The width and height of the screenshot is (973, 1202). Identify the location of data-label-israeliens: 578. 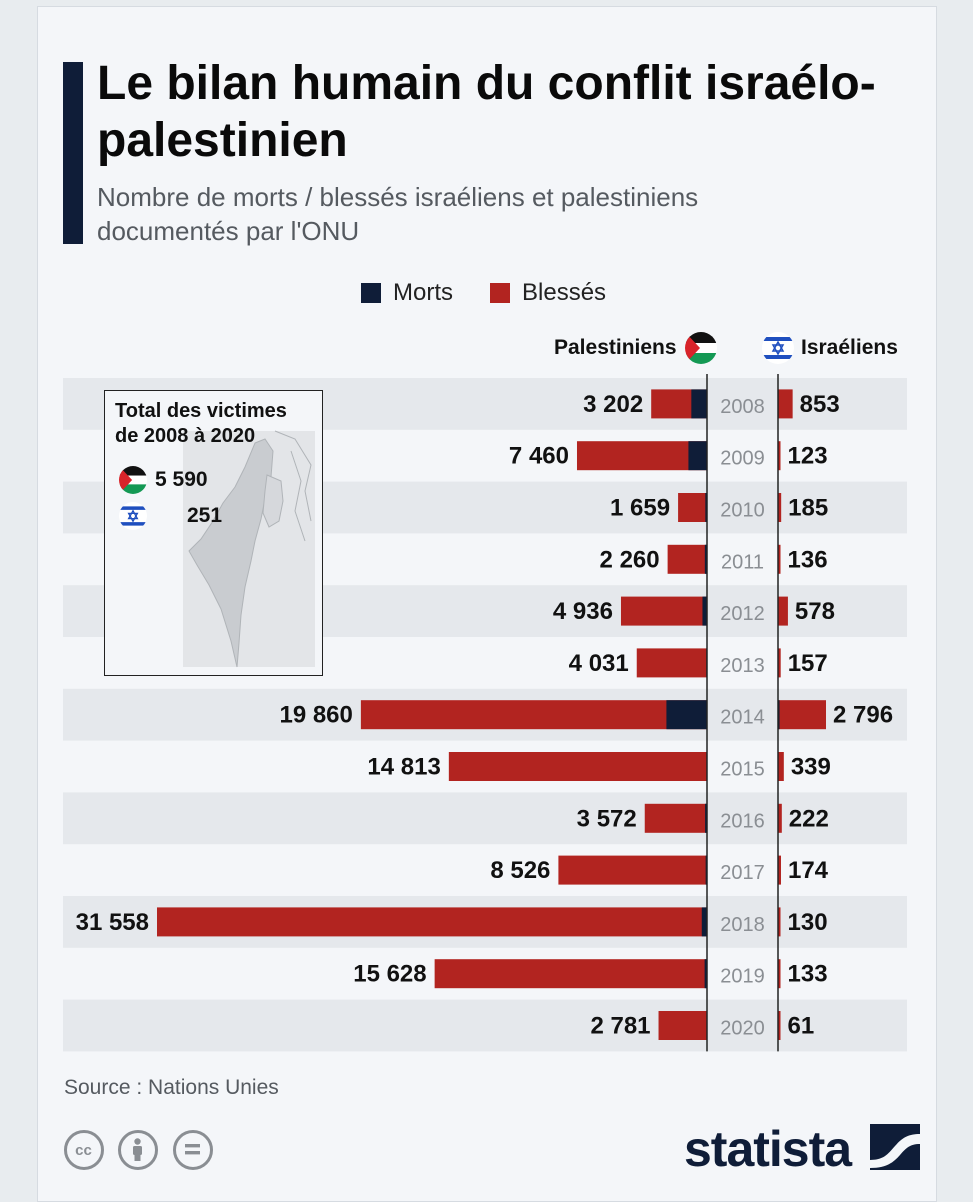
(815, 611).